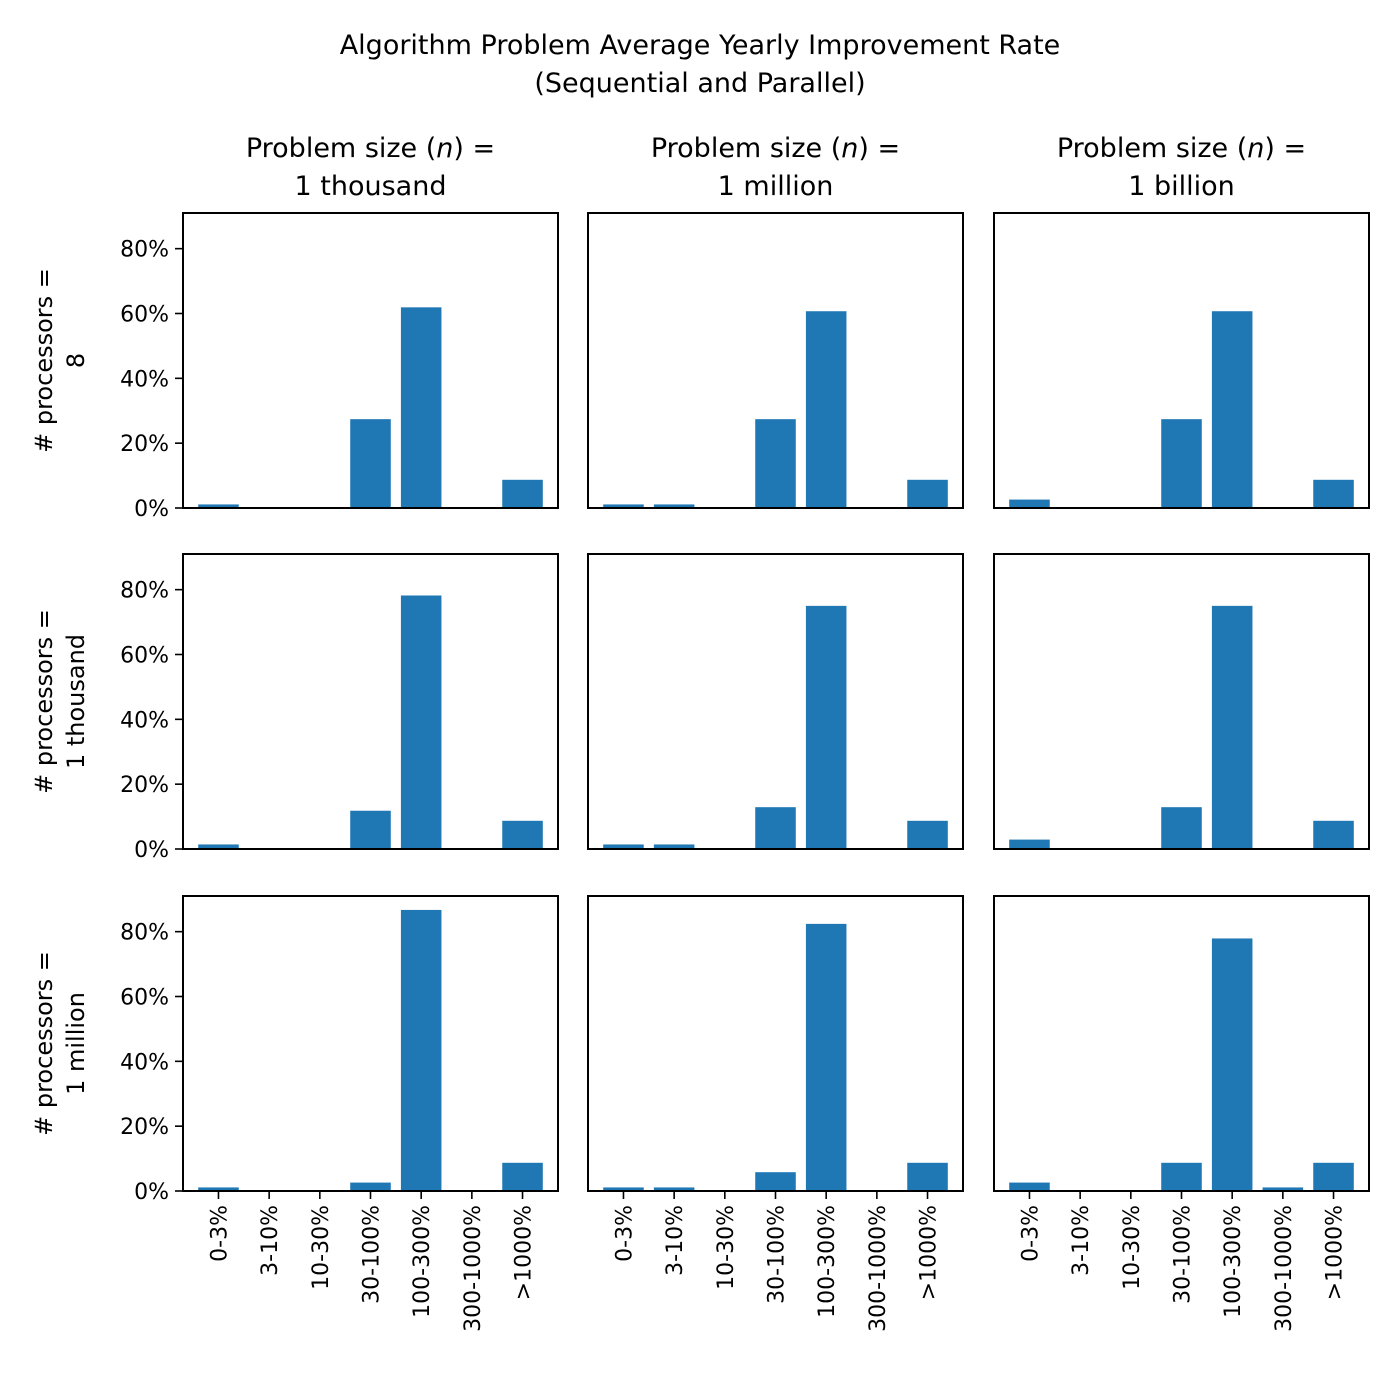 The height and width of the screenshot is (1400, 1400). I want to click on panel-r2-c1: 0% 20% 40% 60% 80%, so click(339, 708).